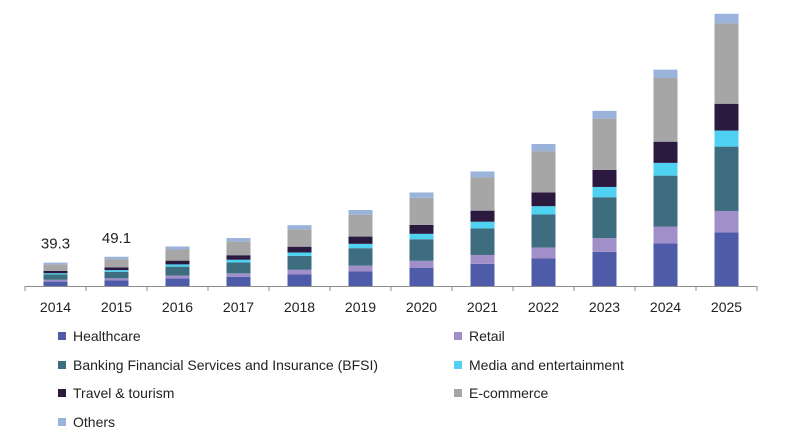 The width and height of the screenshot is (792, 443). Describe the element at coordinates (543, 272) in the screenshot. I see `bar-segment-2022-healthcare` at that location.